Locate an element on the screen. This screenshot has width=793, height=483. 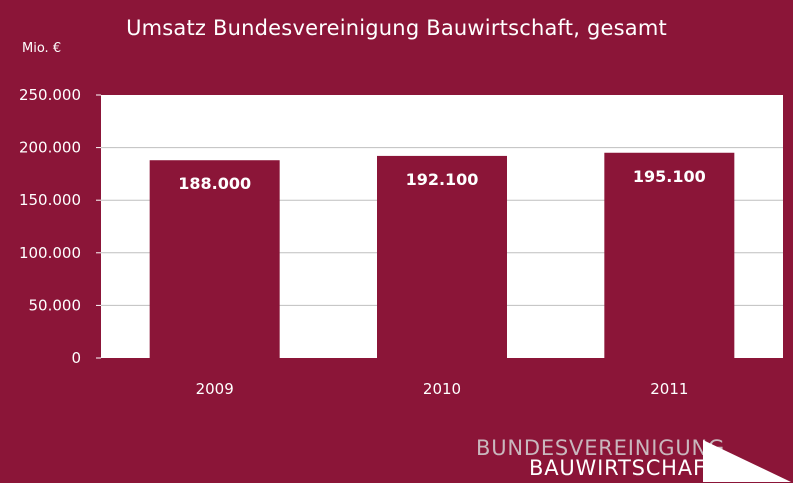
bar-value-label: 195.100 is located at coordinates (669, 176).